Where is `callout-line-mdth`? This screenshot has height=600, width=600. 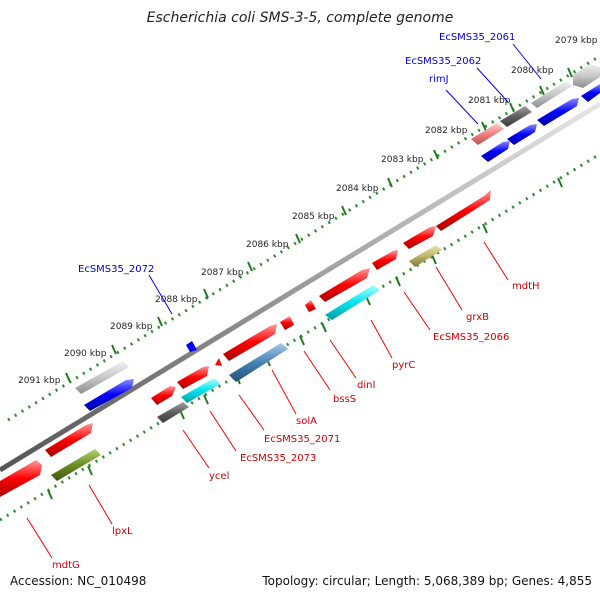 callout-line-mdth is located at coordinates (496, 261).